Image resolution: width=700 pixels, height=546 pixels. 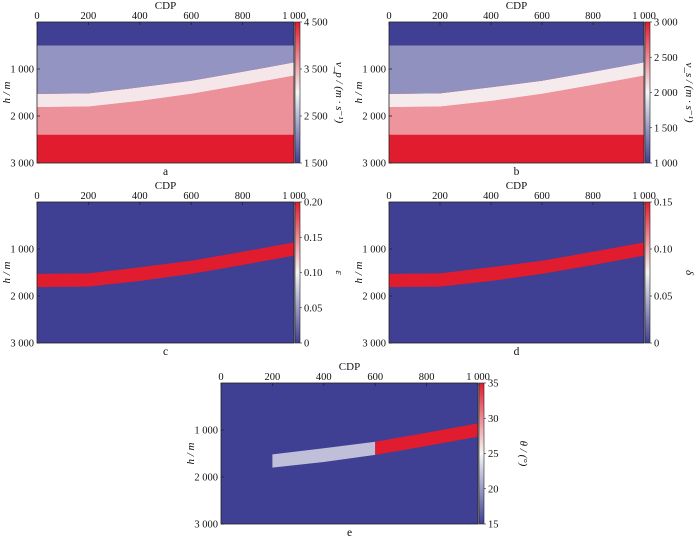 I want to click on colorbar-tick-label: 4 500, so click(x=316, y=23).